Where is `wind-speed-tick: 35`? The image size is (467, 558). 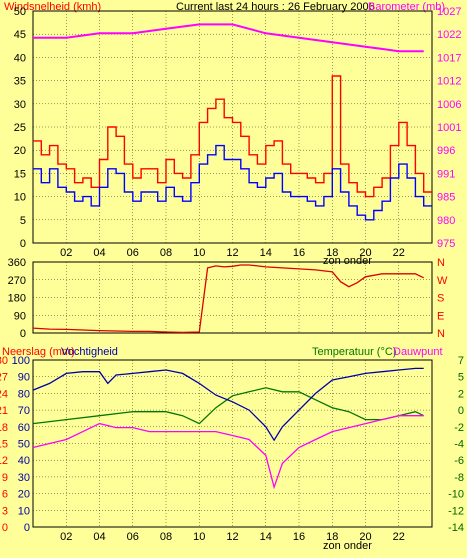
wind-speed-tick: 35 is located at coordinates (20, 82).